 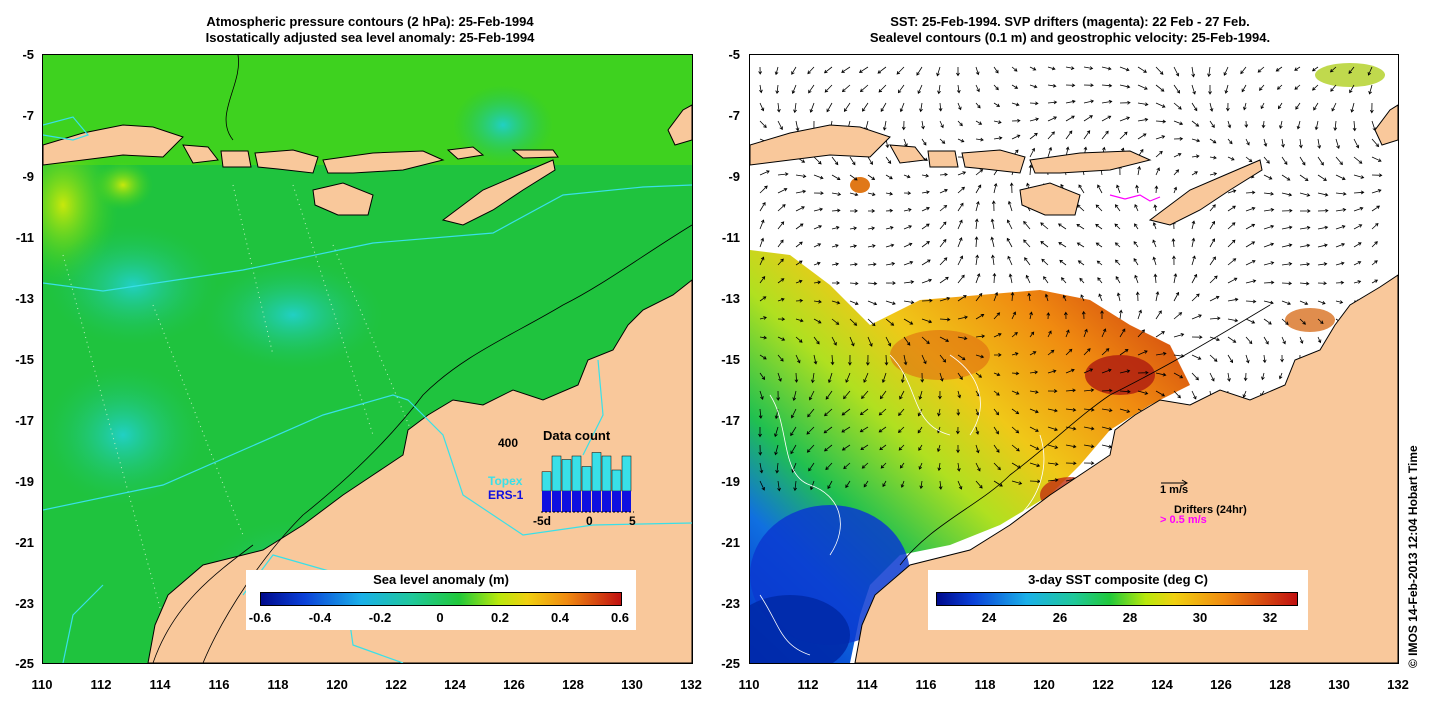 I want to click on lombok-land, so click(x=236, y=159).